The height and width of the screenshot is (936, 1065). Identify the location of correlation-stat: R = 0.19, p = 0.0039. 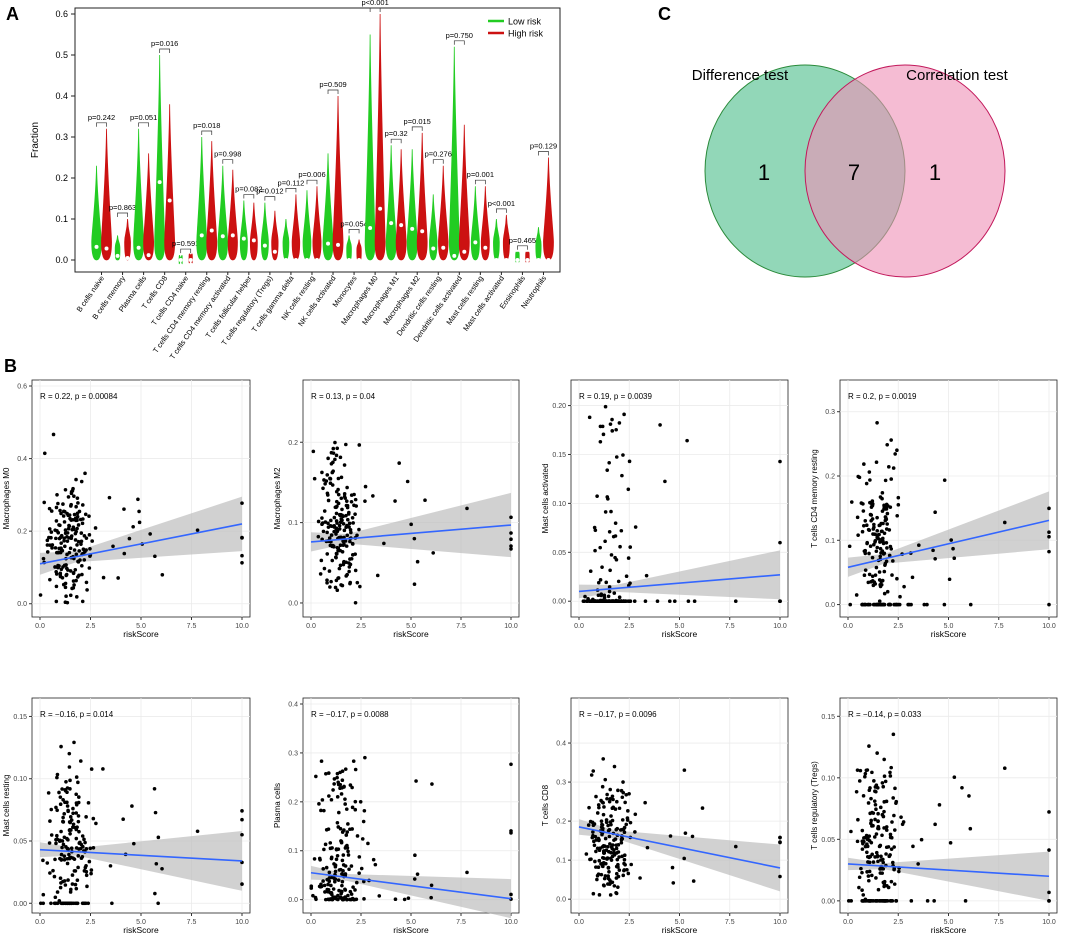
(615, 396).